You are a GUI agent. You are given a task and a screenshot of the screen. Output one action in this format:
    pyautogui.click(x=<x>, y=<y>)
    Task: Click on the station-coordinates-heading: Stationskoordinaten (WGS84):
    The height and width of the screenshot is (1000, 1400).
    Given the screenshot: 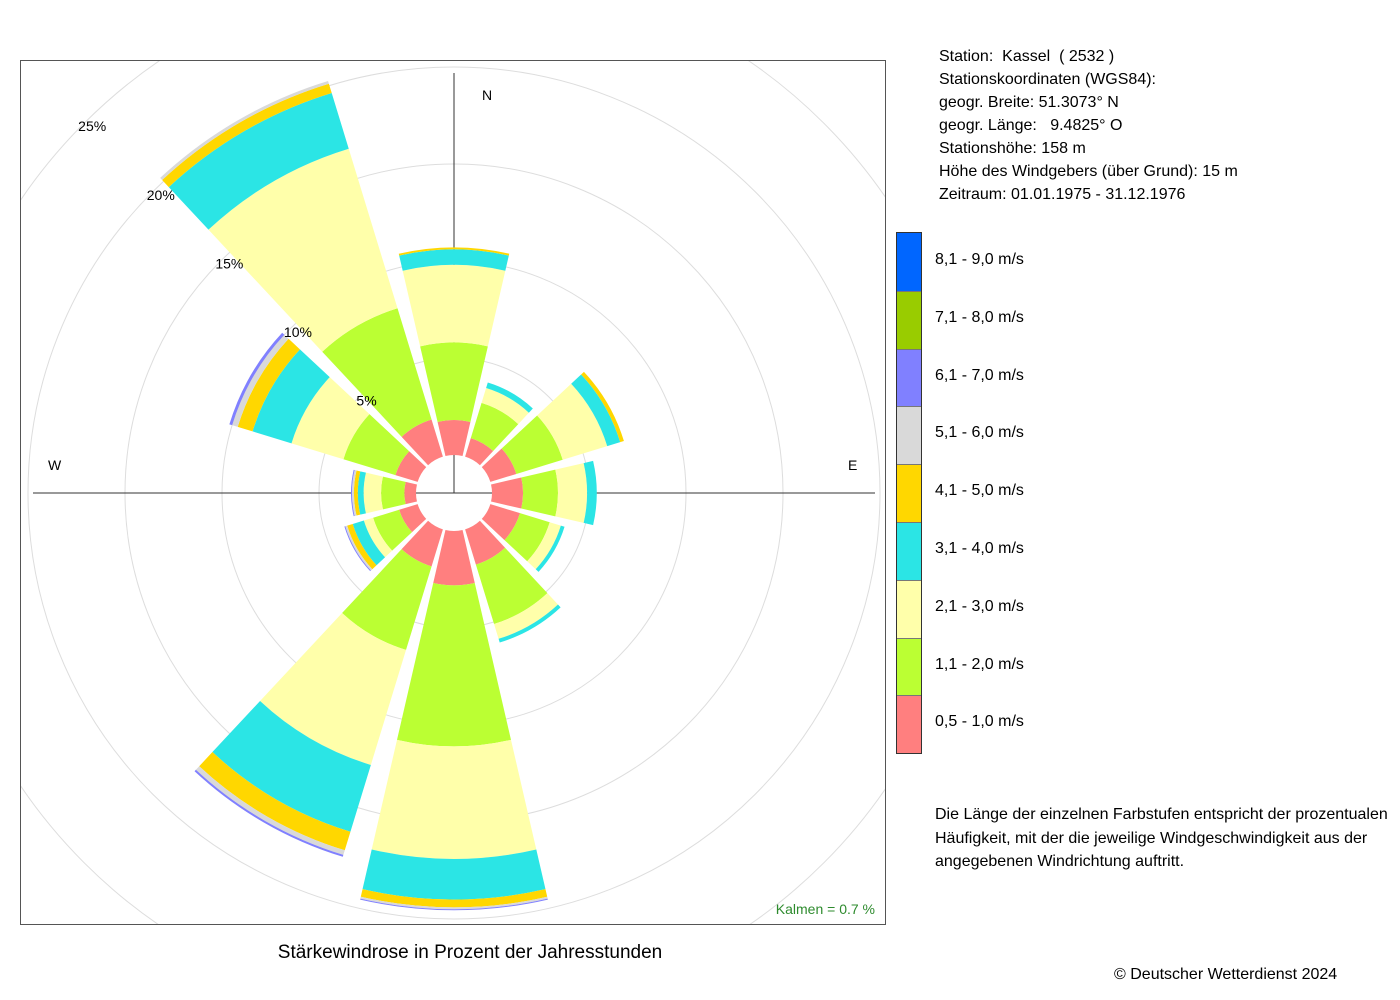 What is the action you would take?
    pyautogui.click(x=1047, y=79)
    